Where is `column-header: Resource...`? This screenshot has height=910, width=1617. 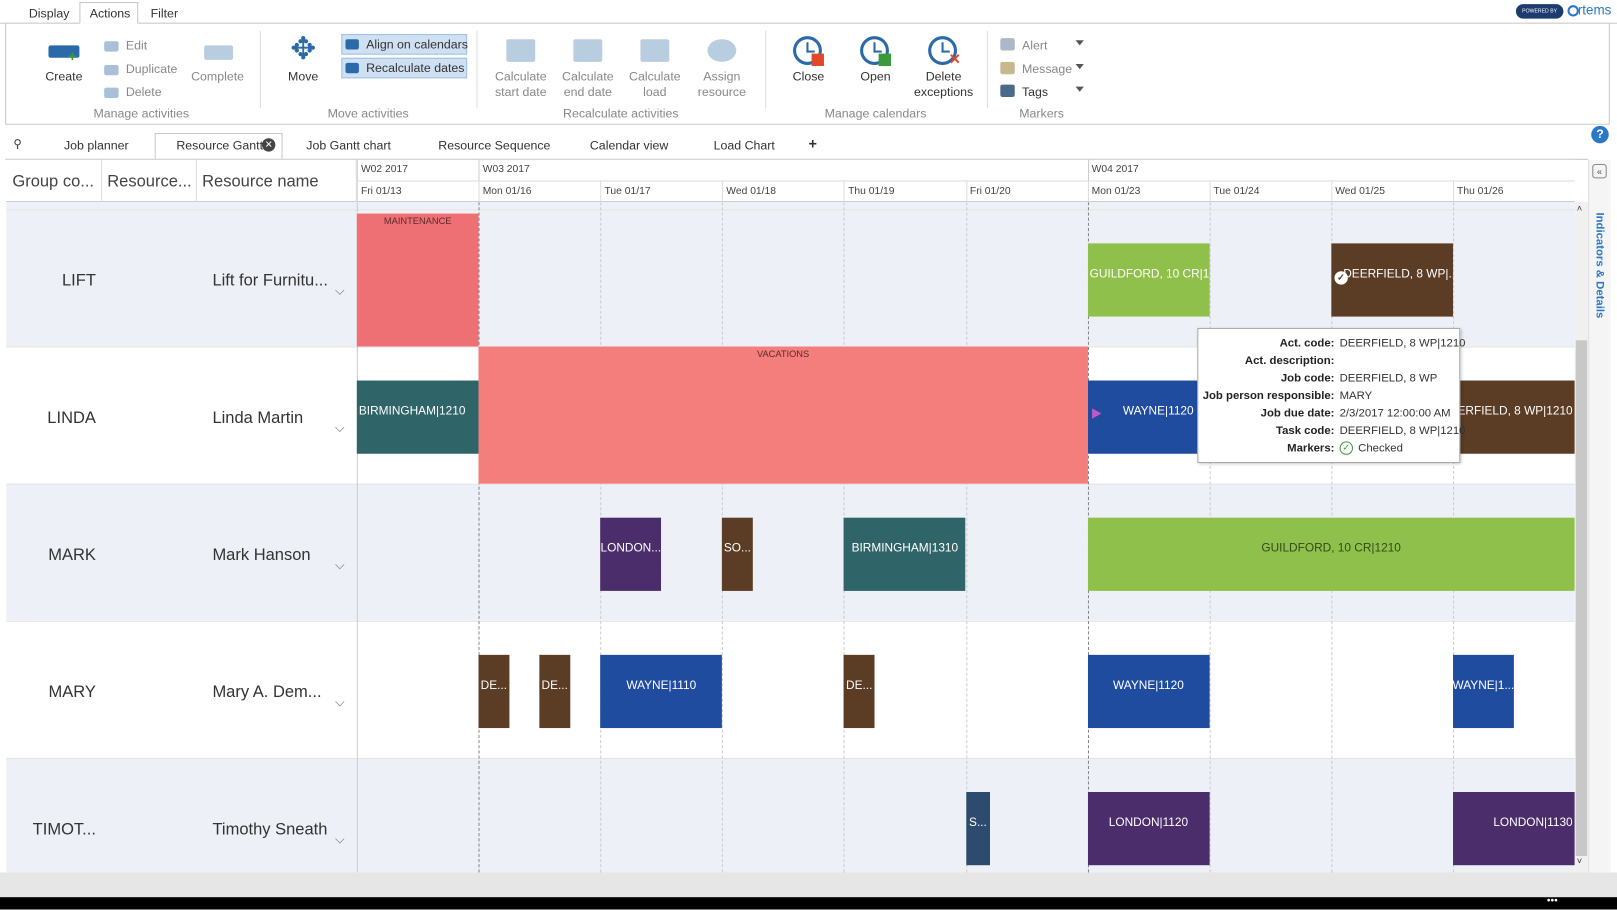
column-header: Resource... is located at coordinates (149, 182).